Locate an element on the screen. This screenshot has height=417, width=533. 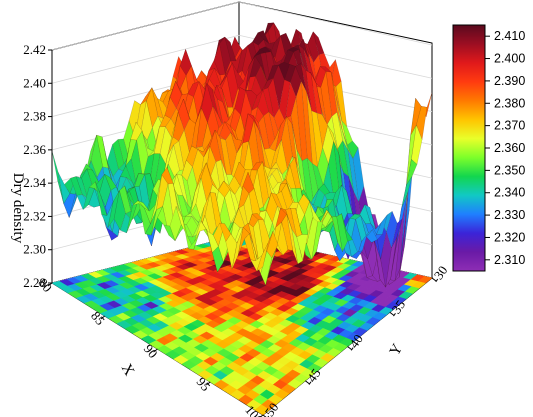
colorbar-tick-label: 2.410 is located at coordinates (509, 36).